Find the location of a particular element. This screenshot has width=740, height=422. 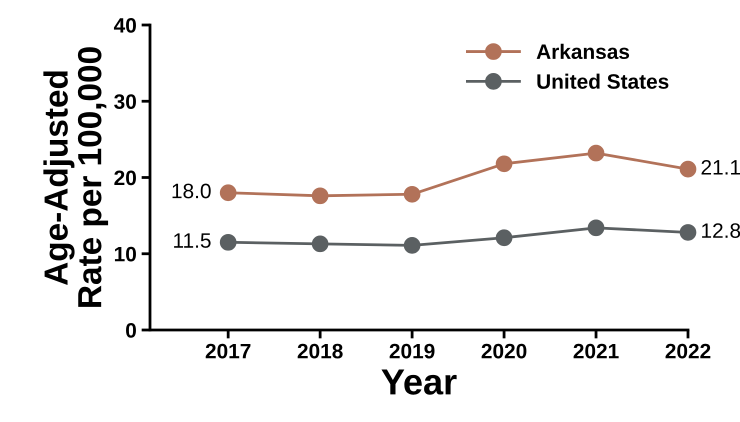

y-tick-label: 30 is located at coordinates (125, 102).